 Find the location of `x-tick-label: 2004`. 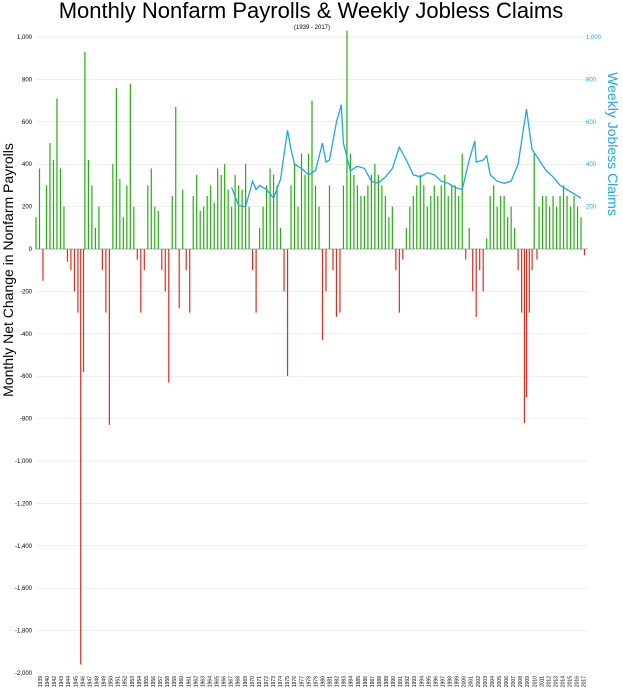

x-tick-label: 2004 is located at coordinates (493, 681).